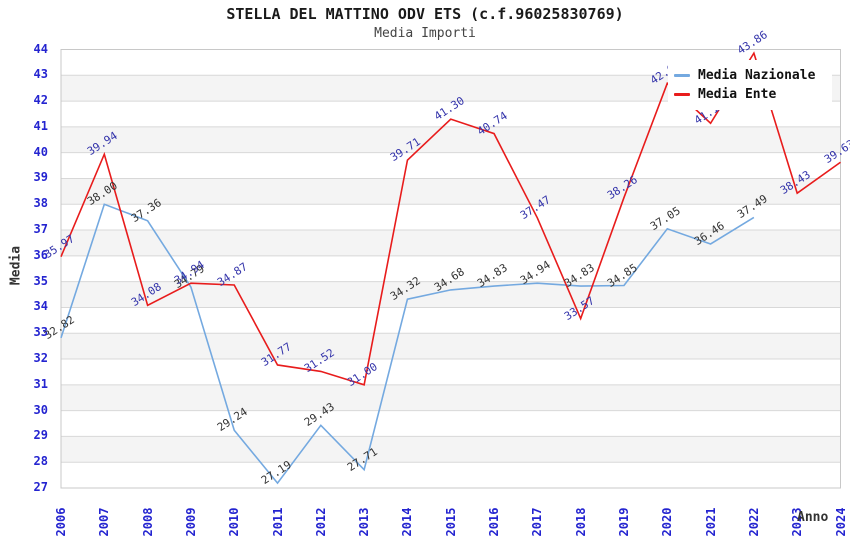  What do you see at coordinates (537, 522) in the screenshot?
I see `x-tick-label: 2017` at bounding box center [537, 522].